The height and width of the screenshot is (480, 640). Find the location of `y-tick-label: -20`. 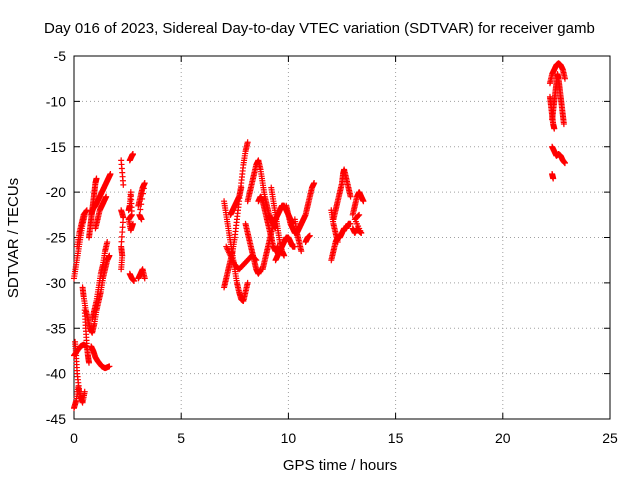

y-tick-label: -20 is located at coordinates (56, 192).